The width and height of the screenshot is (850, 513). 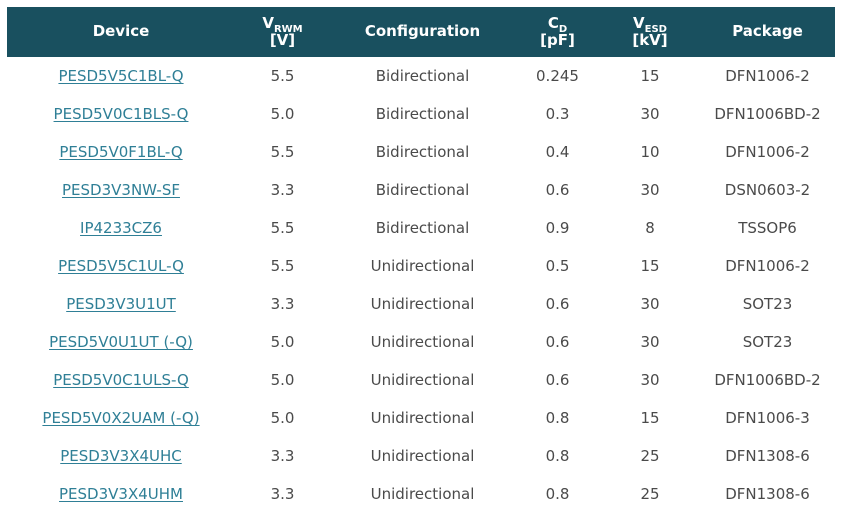 I want to click on vesd-cell: 8, so click(x=650, y=228).